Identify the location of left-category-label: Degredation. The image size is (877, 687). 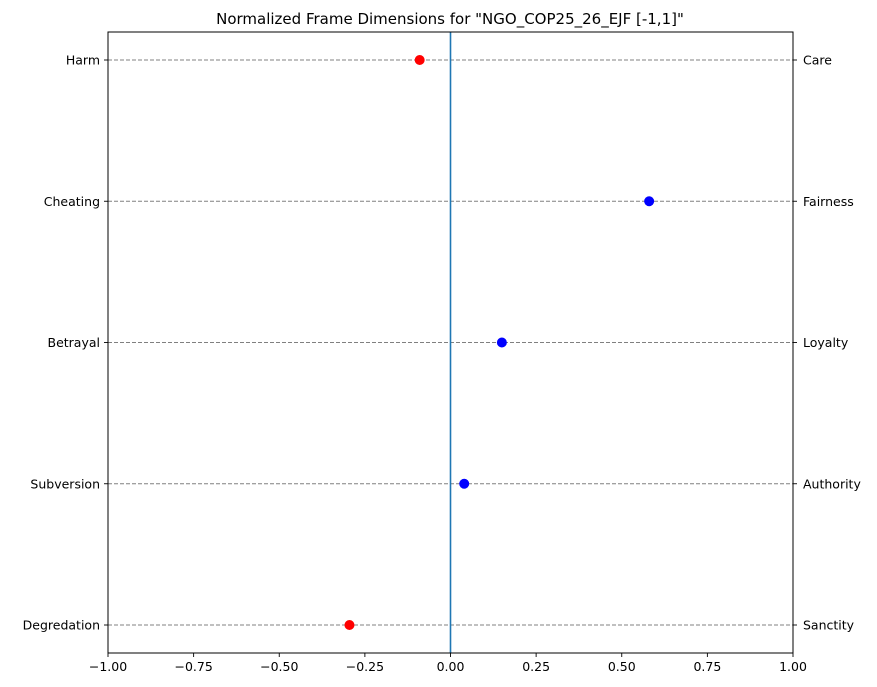
(61, 625).